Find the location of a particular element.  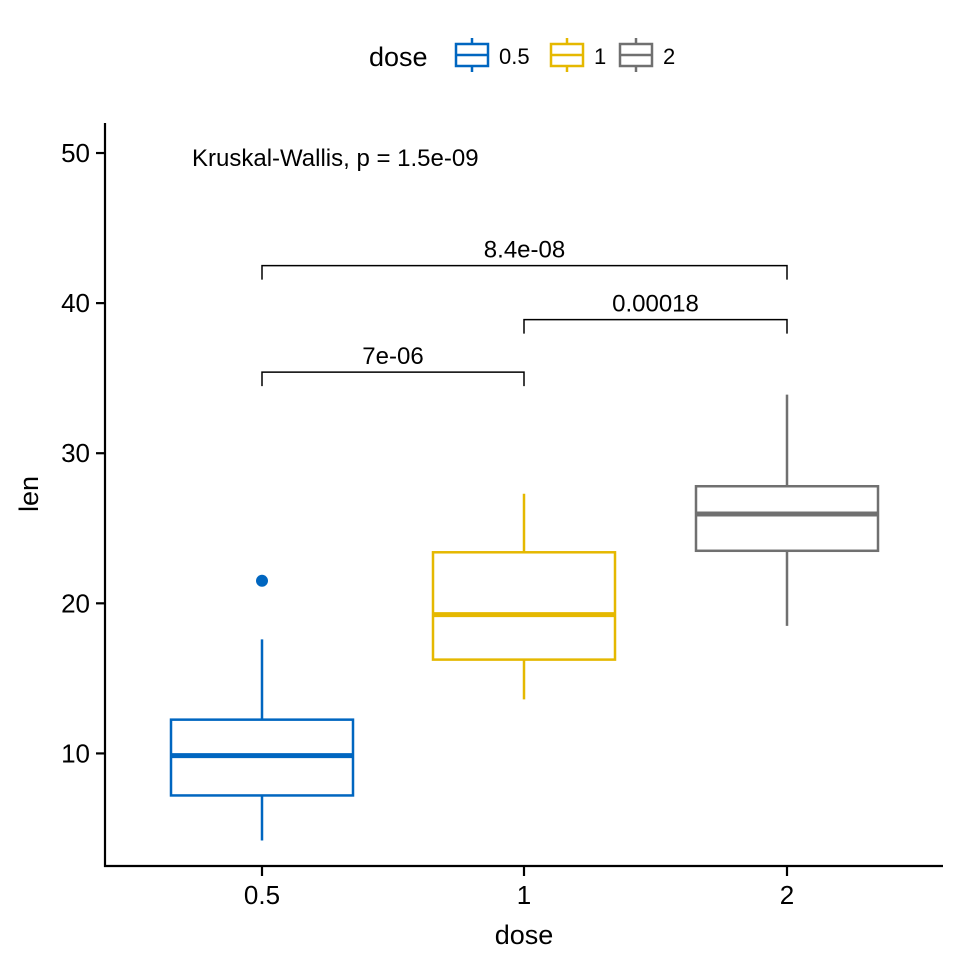

x-axis-label: dose is located at coordinates (524, 935).